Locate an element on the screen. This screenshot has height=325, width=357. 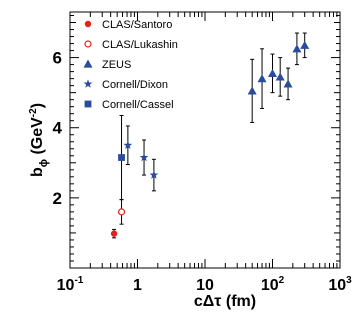
y-axis-title-unit: (GeV is located at coordinates (37, 138).